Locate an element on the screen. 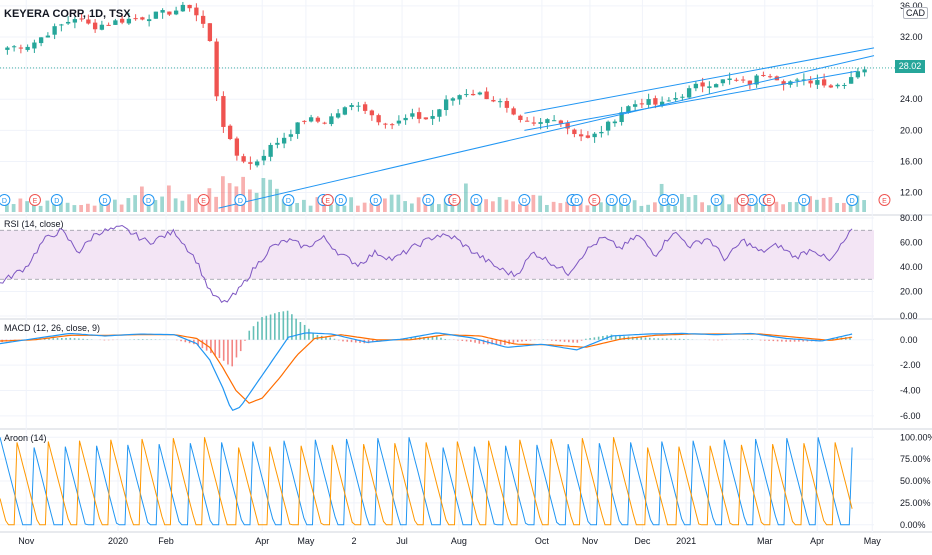 The width and height of the screenshot is (932, 555). aroon-y-tick: 50.00% is located at coordinates (915, 481).